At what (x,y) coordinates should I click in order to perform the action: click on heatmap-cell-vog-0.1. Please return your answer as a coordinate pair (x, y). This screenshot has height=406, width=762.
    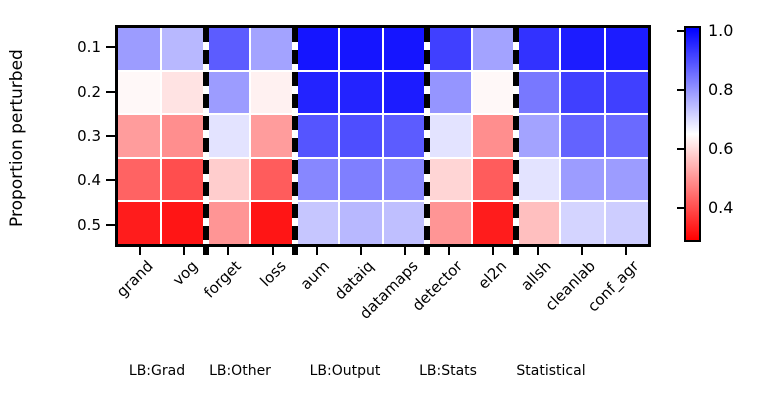
    Looking at the image, I should click on (183, 49).